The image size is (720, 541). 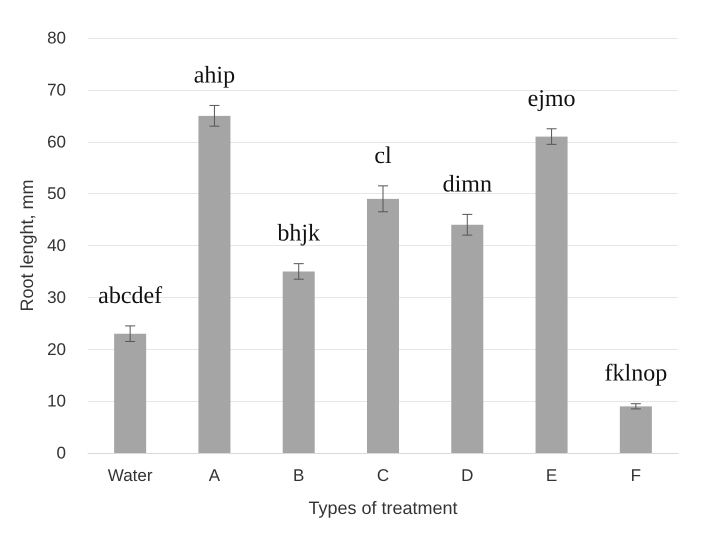 I want to click on annotation: ahip, so click(x=215, y=75).